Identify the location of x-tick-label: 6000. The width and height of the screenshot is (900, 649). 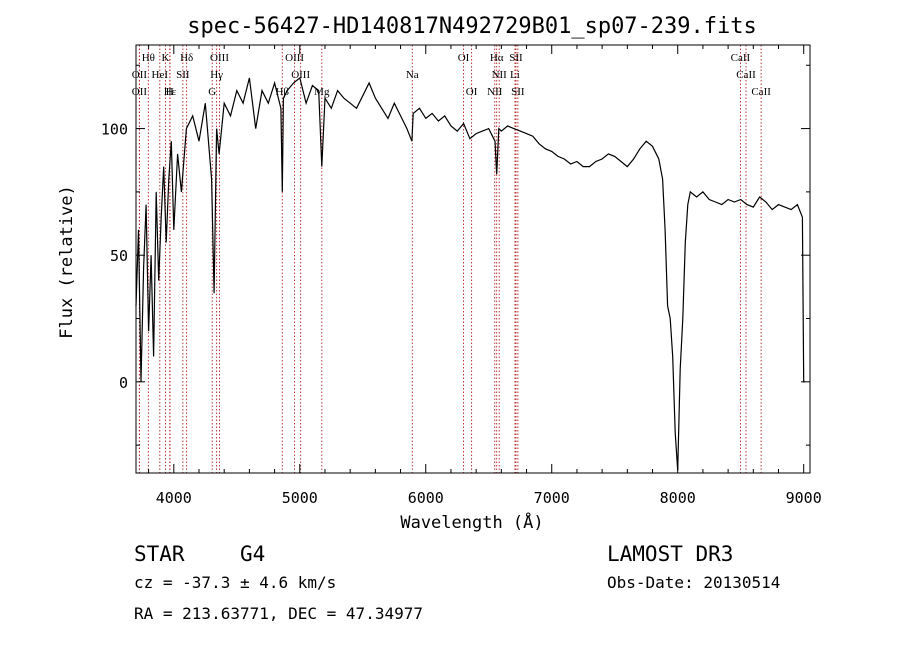
(426, 498).